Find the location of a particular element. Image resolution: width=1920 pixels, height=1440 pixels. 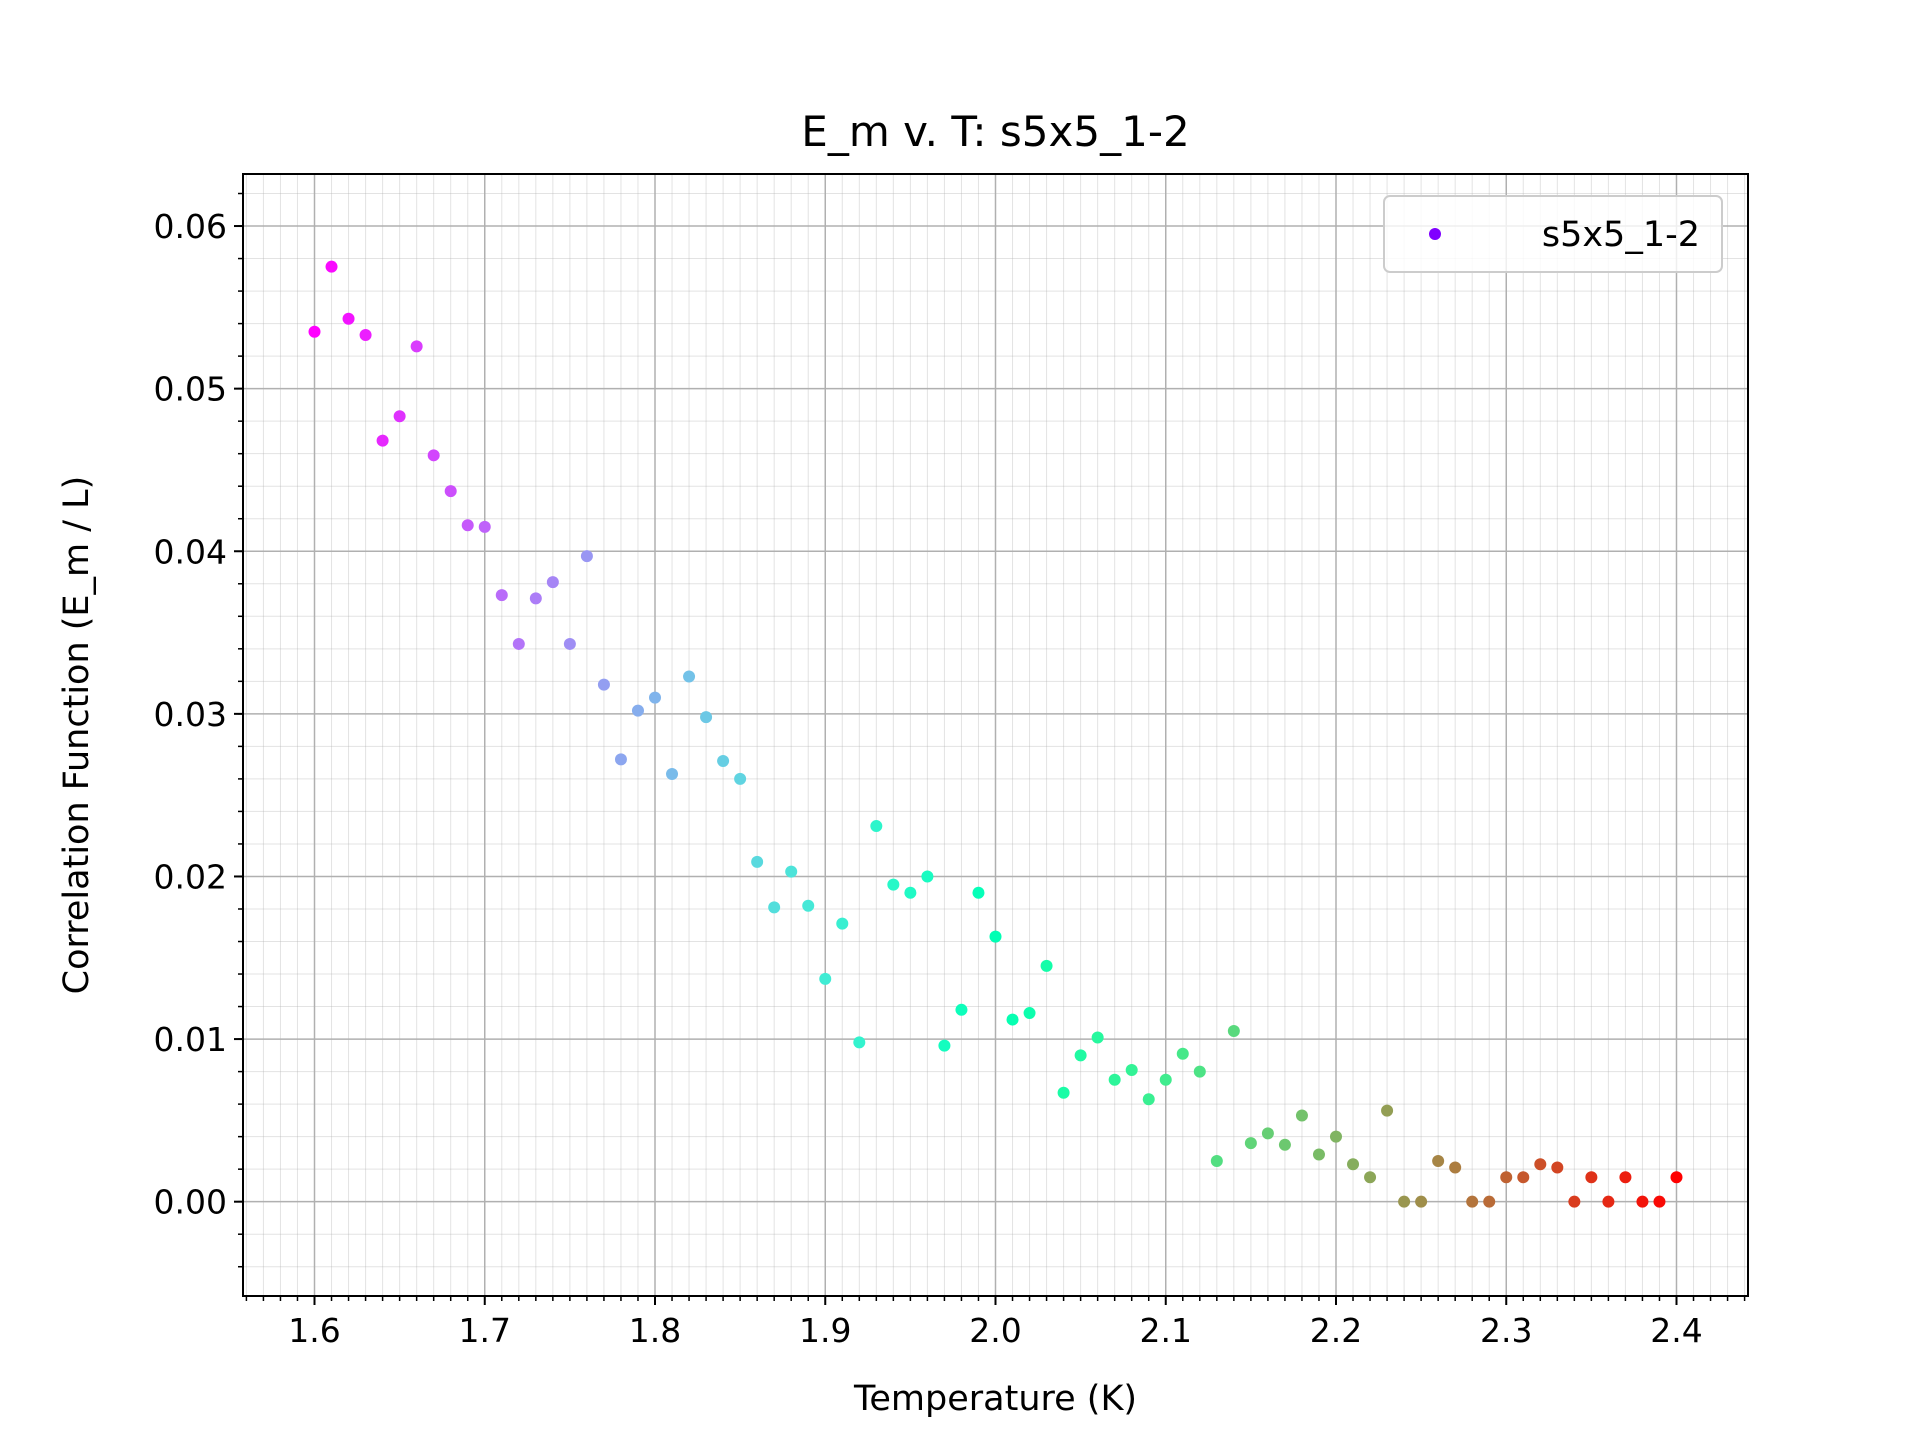

x-tick-label: 2.3 is located at coordinates (1506, 1330).